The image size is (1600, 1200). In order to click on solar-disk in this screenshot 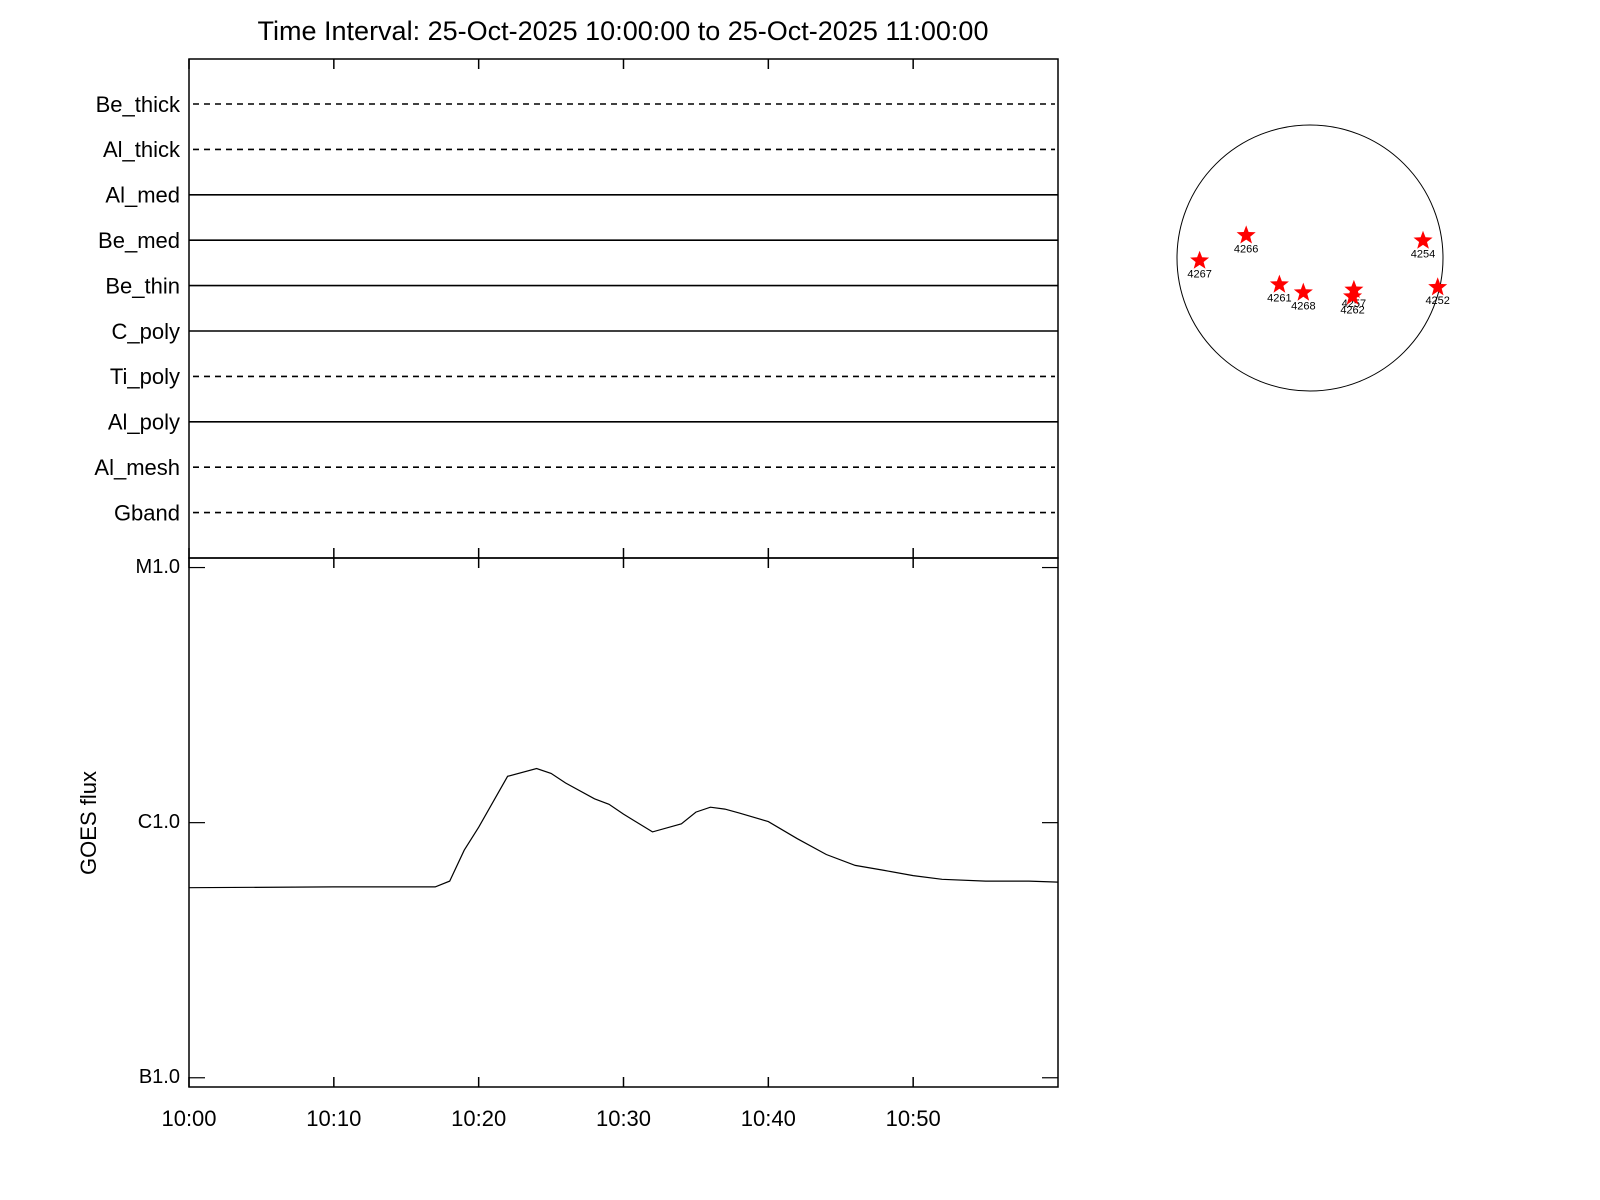, I will do `click(1310, 258)`.